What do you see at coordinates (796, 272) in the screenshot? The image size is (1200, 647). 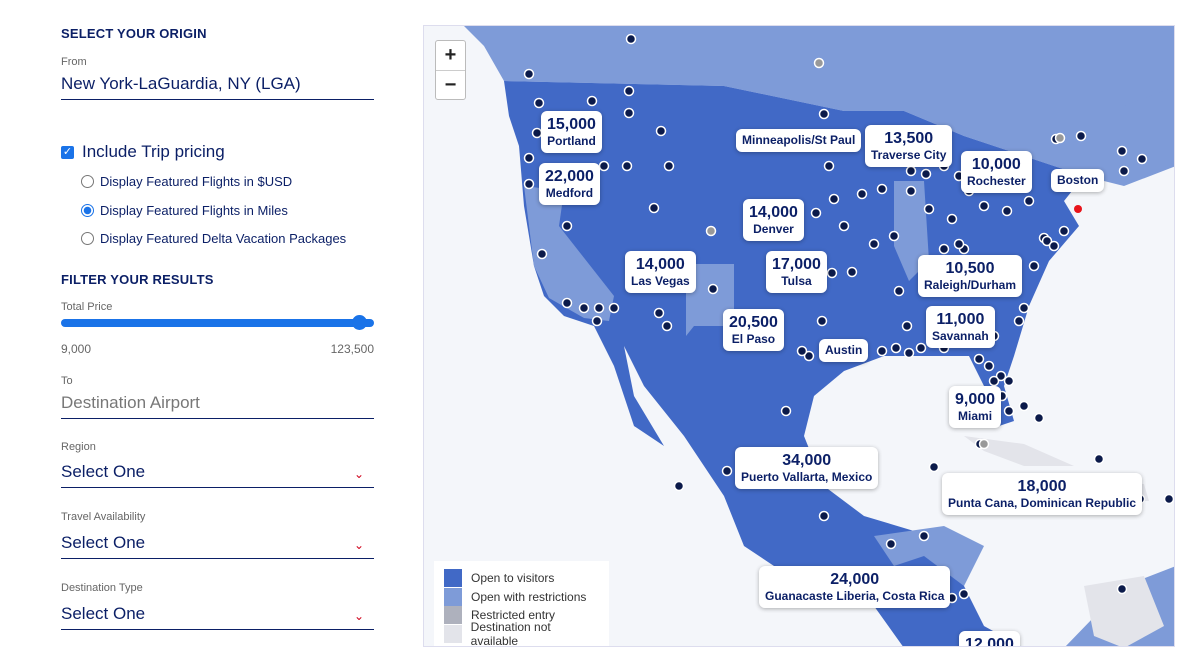 I see `destination-callout: 17,000 Tulsa` at bounding box center [796, 272].